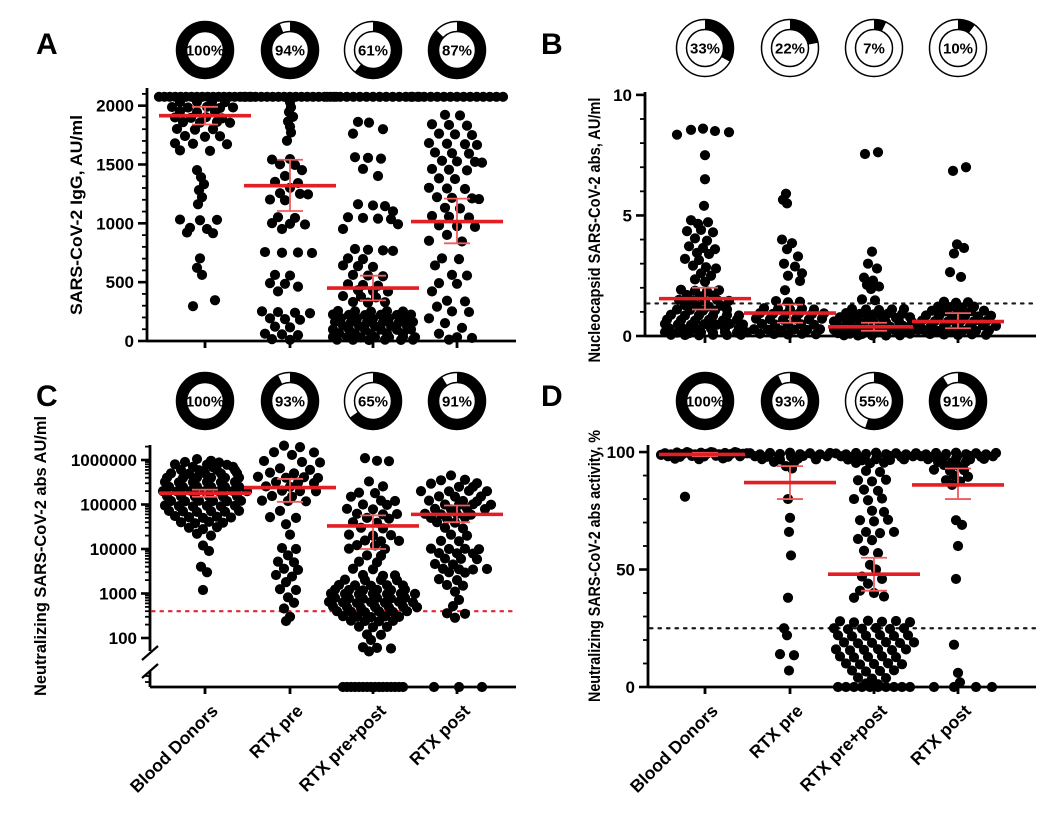 This screenshot has height=839, width=1047. Describe the element at coordinates (373, 401) in the screenshot. I see `donut-C-3: 65%` at that location.